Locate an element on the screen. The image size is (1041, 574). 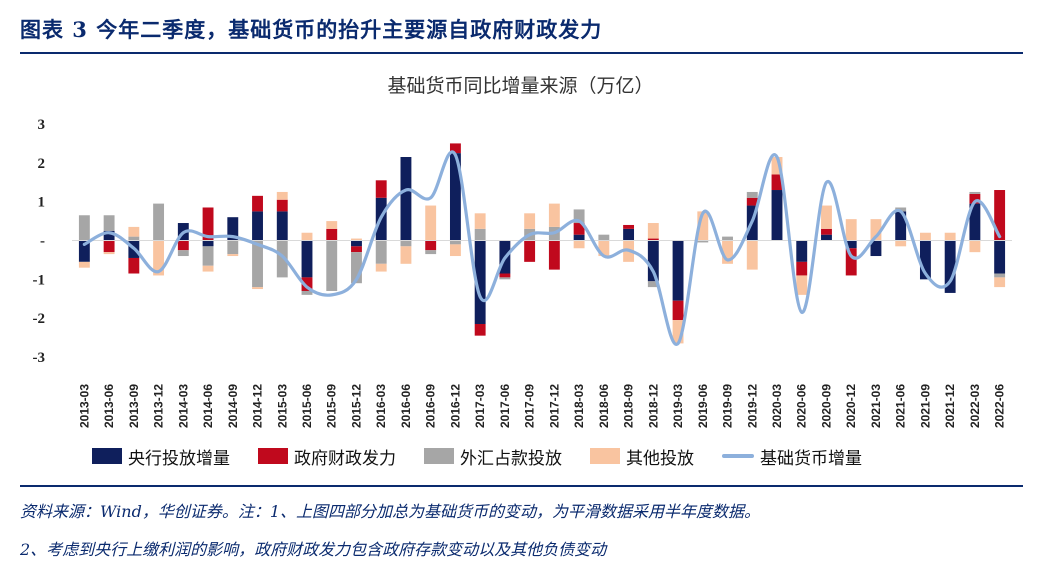
x-tick-label: 2013-12 is located at coordinates (159, 406).